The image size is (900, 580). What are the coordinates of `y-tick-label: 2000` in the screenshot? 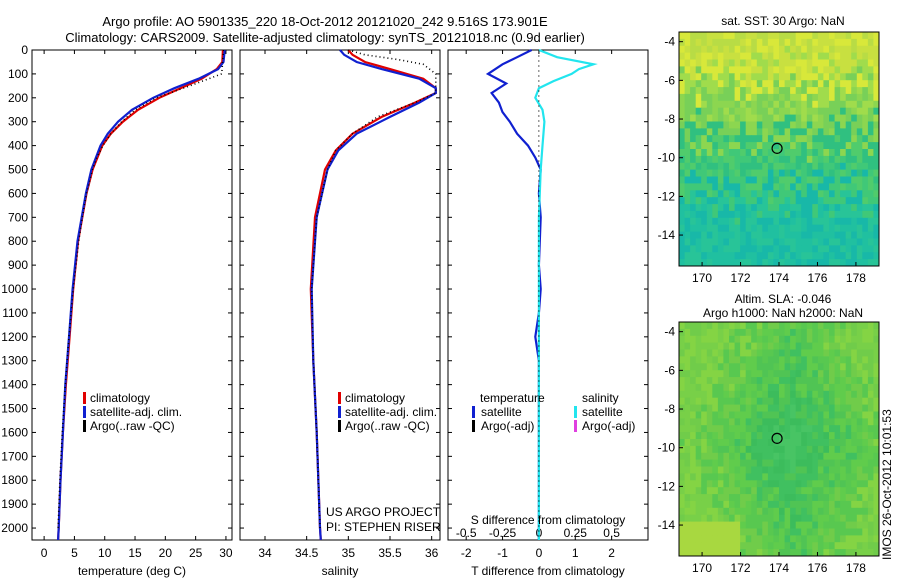 It's located at (14, 528).